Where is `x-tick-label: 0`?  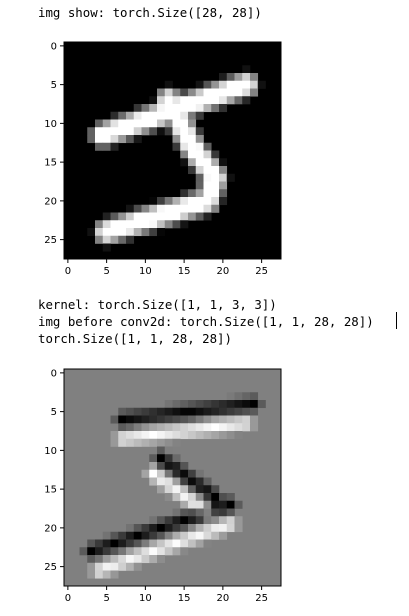 x-tick-label: 0 is located at coordinates (68, 271).